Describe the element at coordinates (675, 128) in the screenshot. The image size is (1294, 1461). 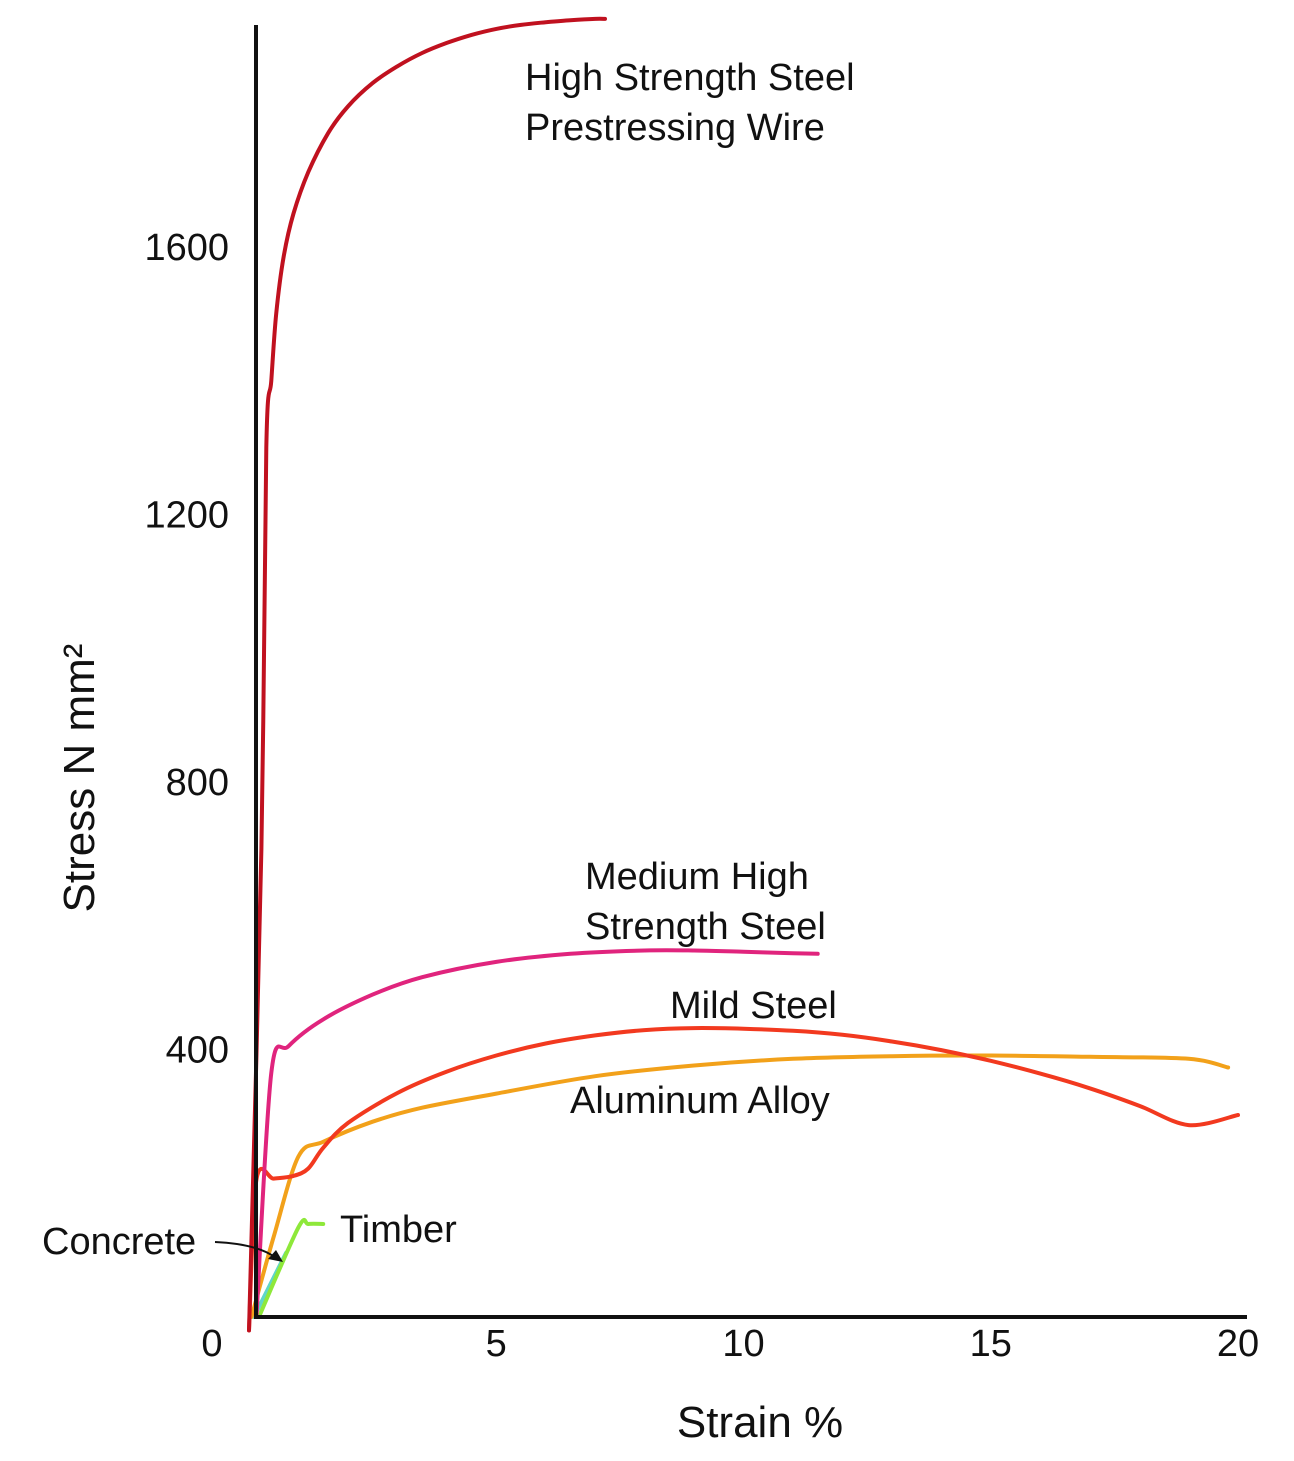
I see `series-label-line: Prestressing Wire` at that location.